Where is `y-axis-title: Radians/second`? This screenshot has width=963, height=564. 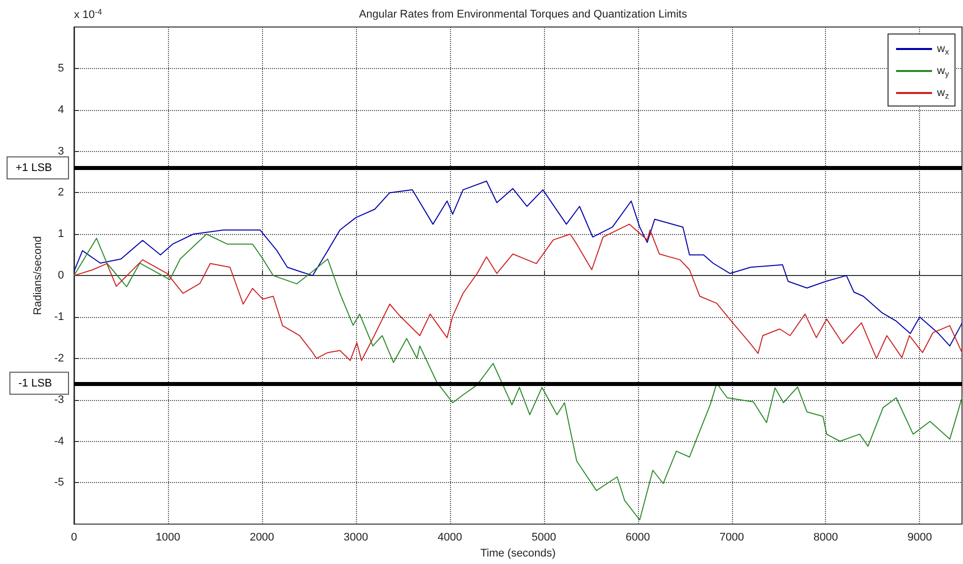 y-axis-title: Radians/second is located at coordinates (38, 275).